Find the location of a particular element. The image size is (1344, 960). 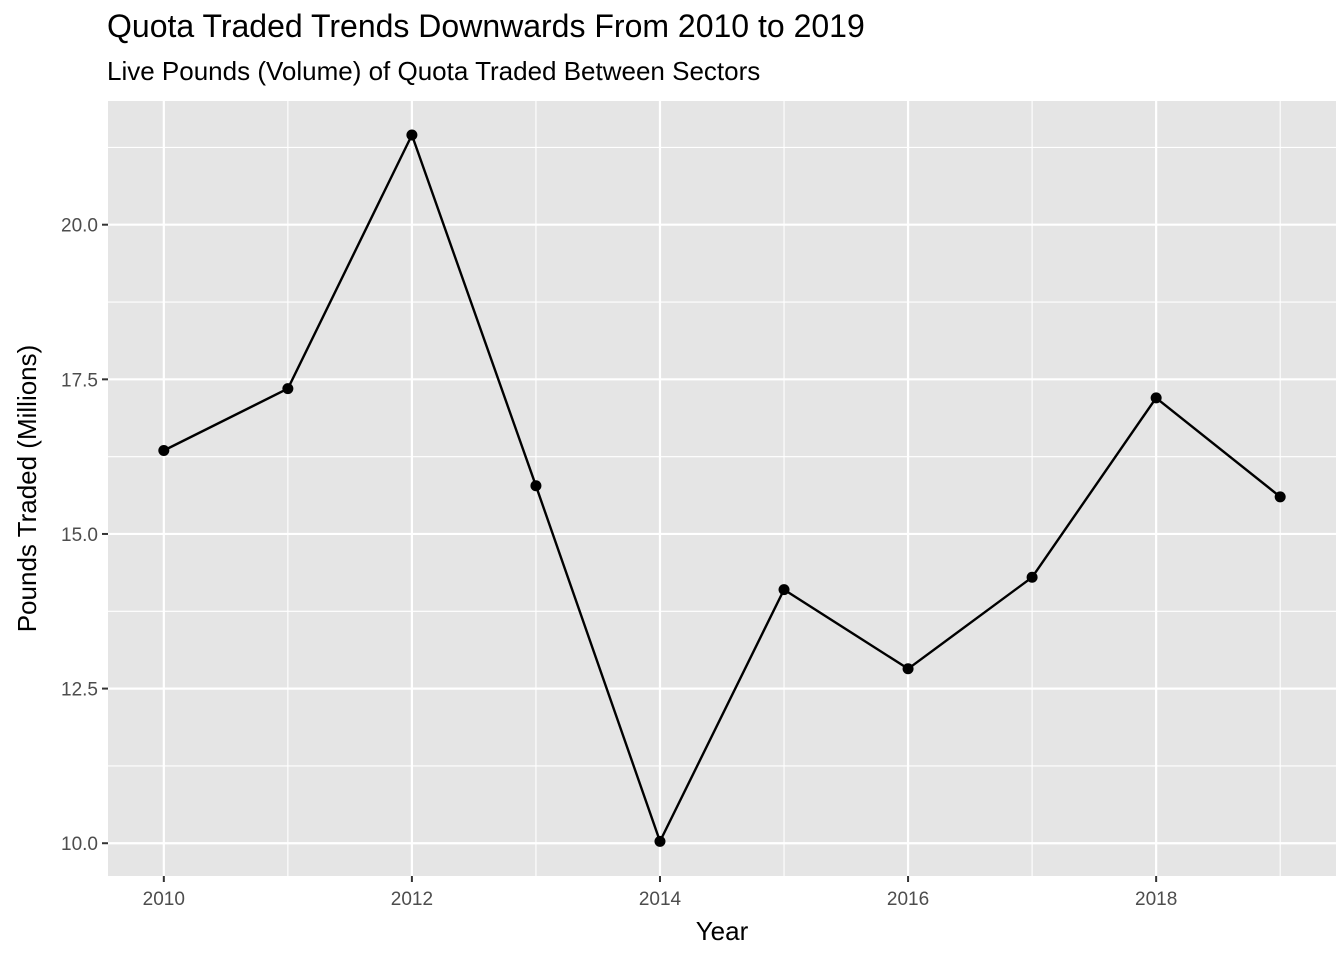

y-tick-label: 20.0 is located at coordinates (79, 226).